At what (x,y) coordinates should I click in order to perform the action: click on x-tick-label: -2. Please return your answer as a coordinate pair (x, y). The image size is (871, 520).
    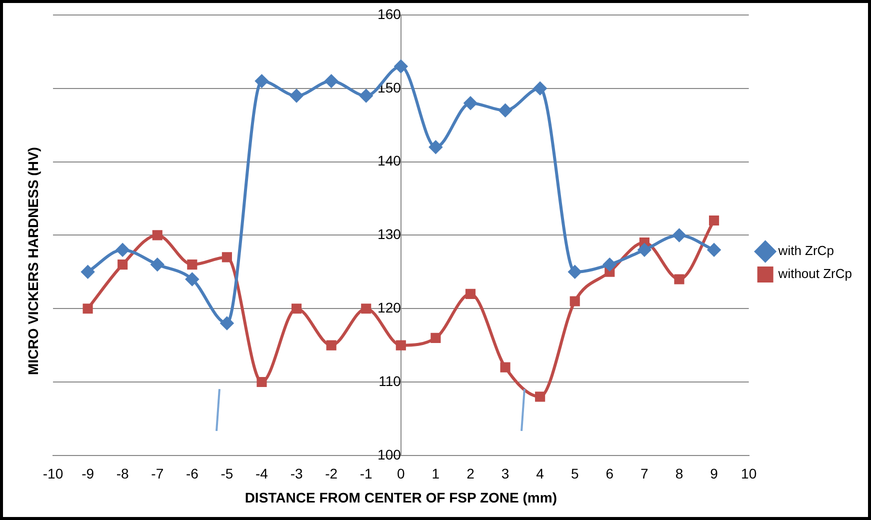
    Looking at the image, I should click on (331, 474).